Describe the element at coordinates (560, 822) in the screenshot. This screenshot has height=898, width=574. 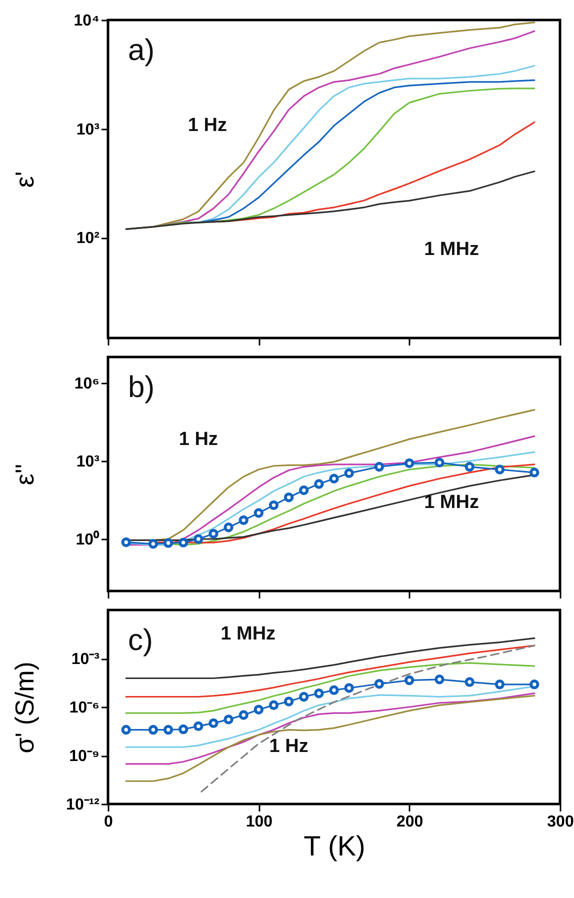
I see `x-tick-label: 300` at that location.